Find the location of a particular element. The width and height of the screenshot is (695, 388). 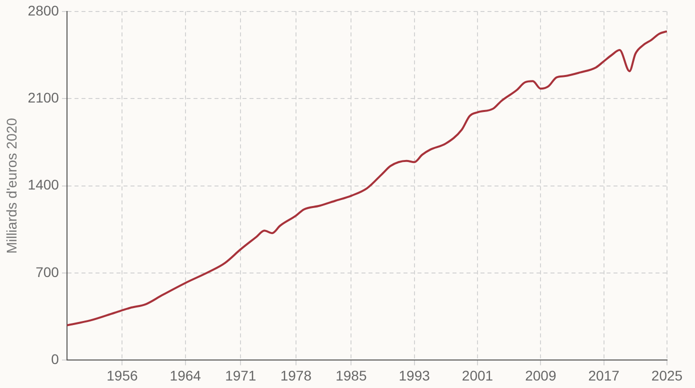

x-tick-label: 2009 is located at coordinates (540, 375).